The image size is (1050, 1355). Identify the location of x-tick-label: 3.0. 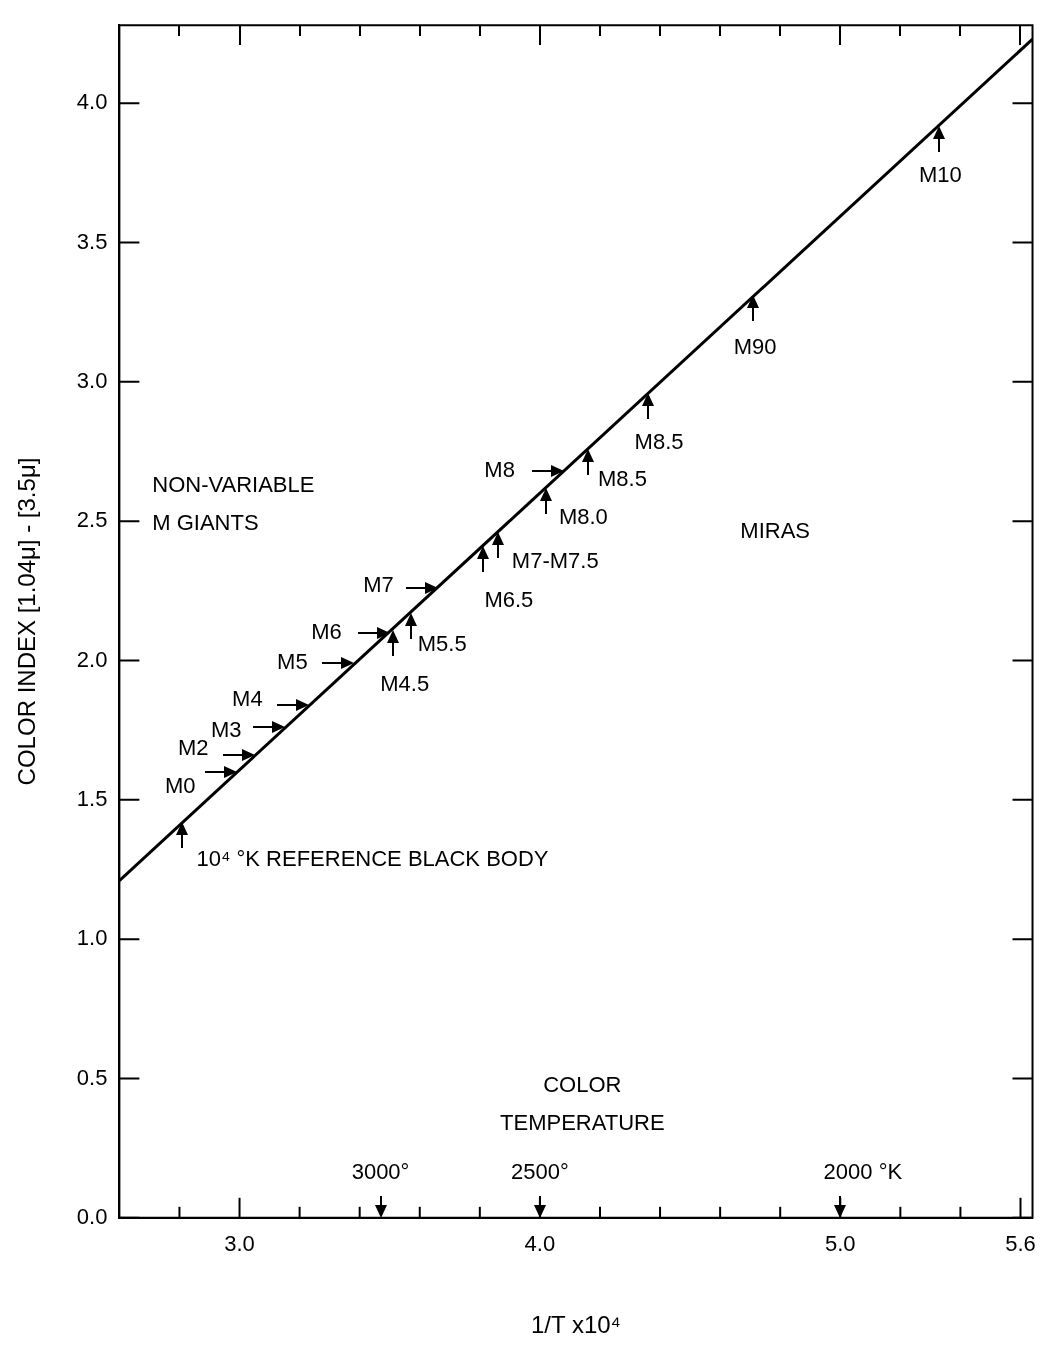
(239, 1244).